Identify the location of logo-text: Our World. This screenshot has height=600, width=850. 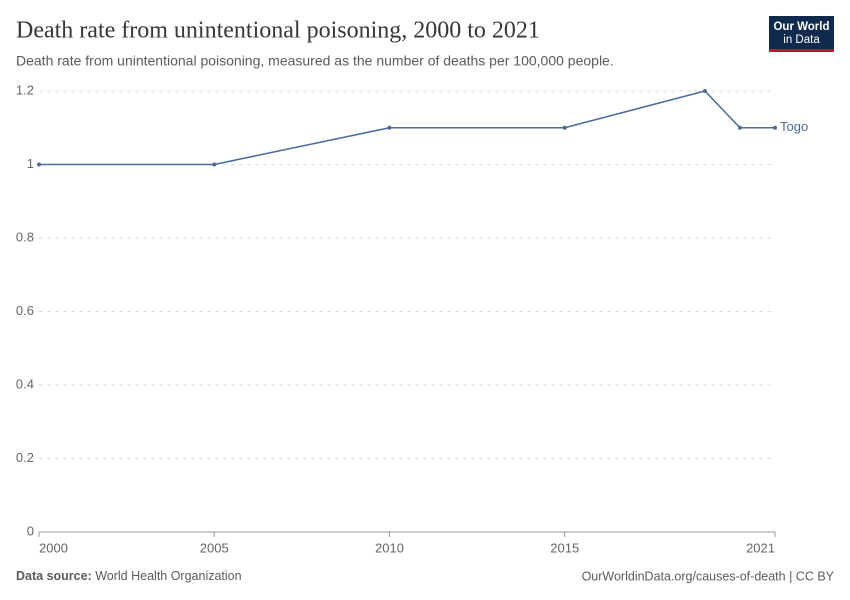
(801, 27).